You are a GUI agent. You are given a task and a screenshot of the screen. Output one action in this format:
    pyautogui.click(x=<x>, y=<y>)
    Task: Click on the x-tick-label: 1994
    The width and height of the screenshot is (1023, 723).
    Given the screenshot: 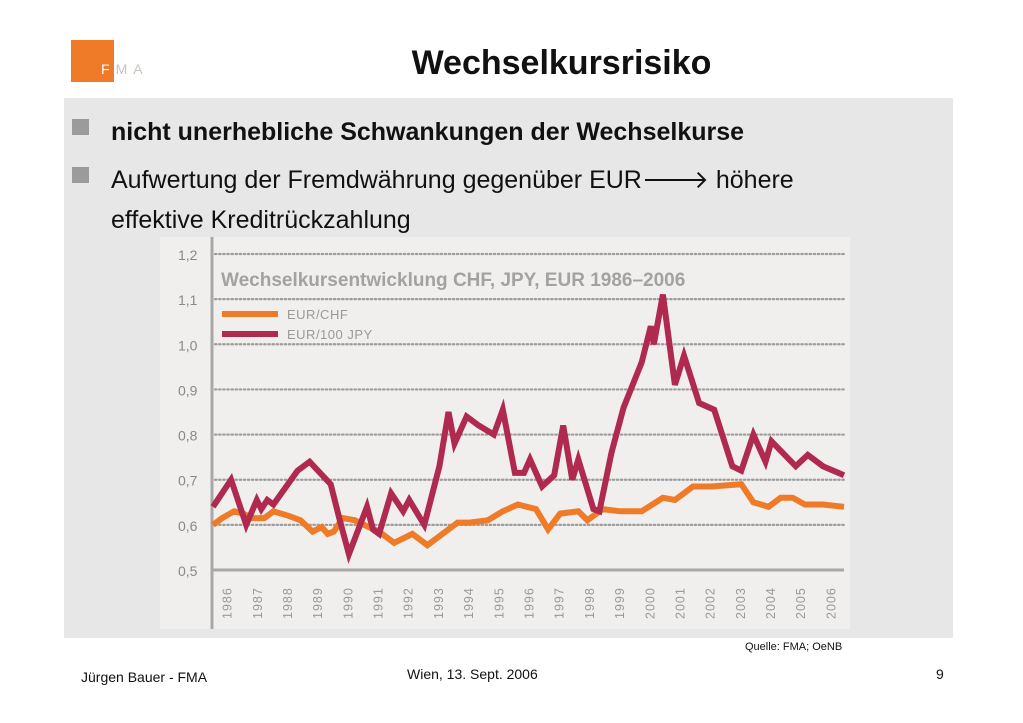 What is the action you would take?
    pyautogui.click(x=469, y=603)
    